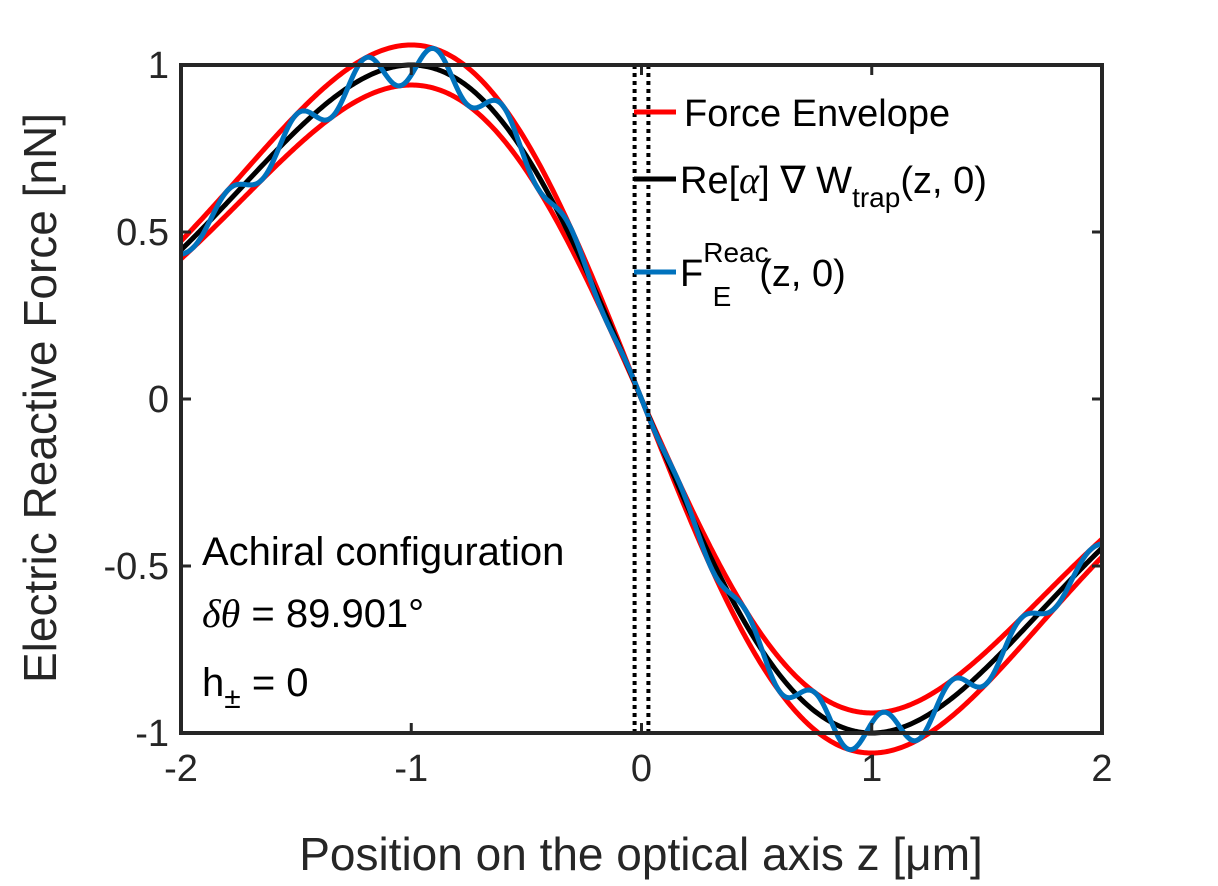 This screenshot has width=1218, height=886. I want to click on annotation-delta-theta: δθ = 89.901°, so click(313, 613).